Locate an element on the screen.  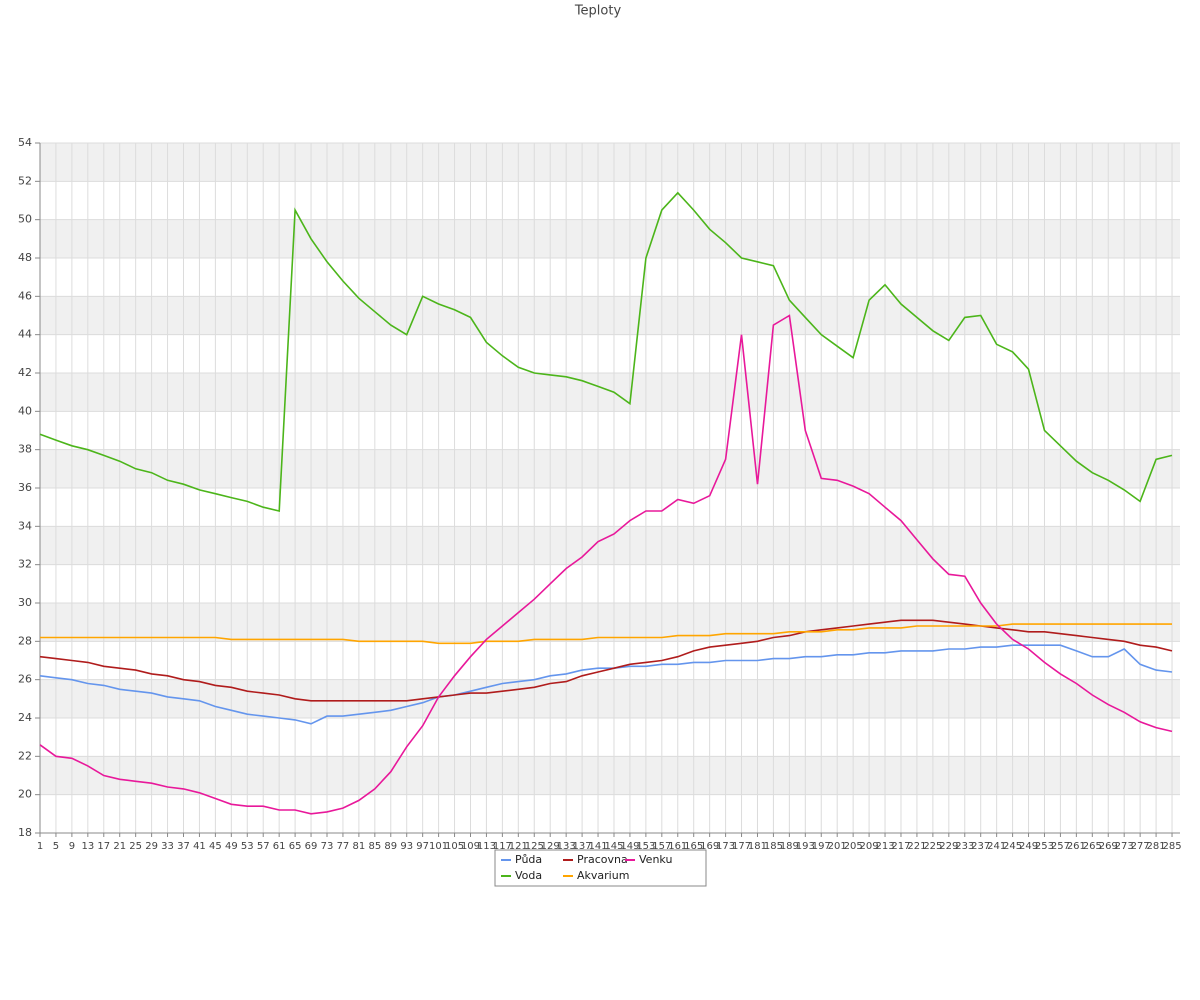
x-tick-label: 137 is located at coordinates (582, 846).